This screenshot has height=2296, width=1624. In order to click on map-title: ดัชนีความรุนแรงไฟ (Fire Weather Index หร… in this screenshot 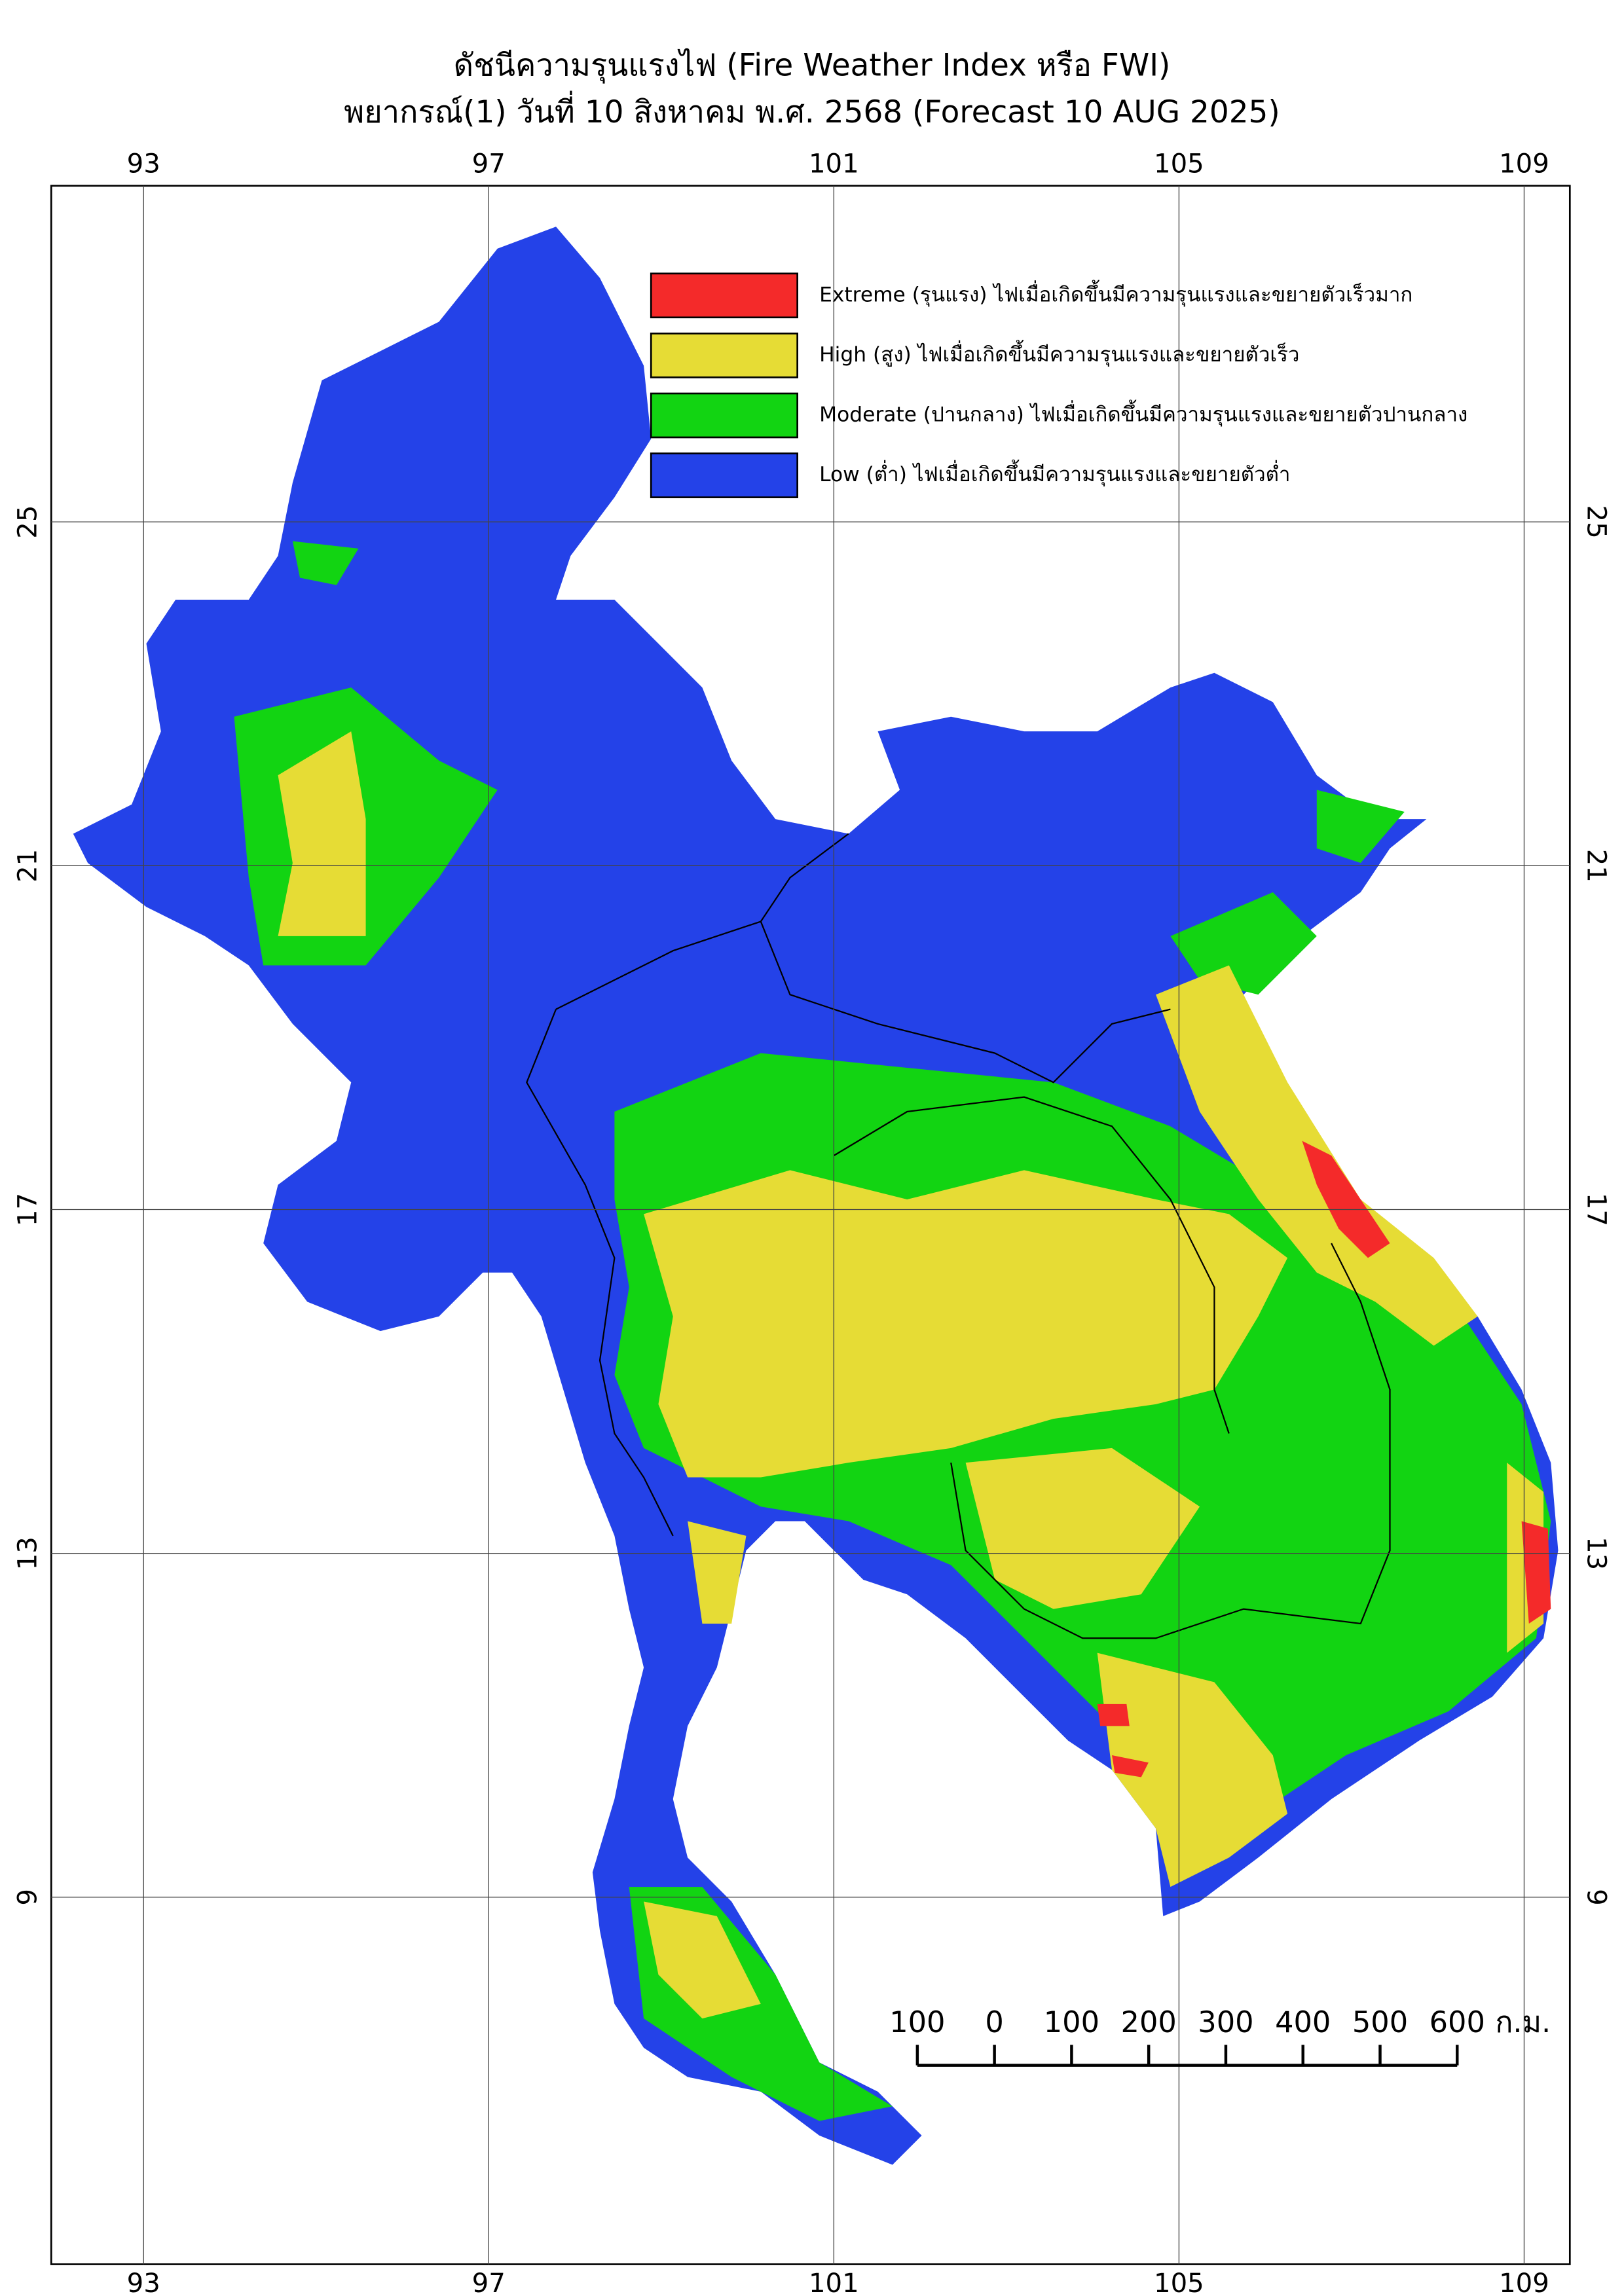, I will do `click(812, 65)`.